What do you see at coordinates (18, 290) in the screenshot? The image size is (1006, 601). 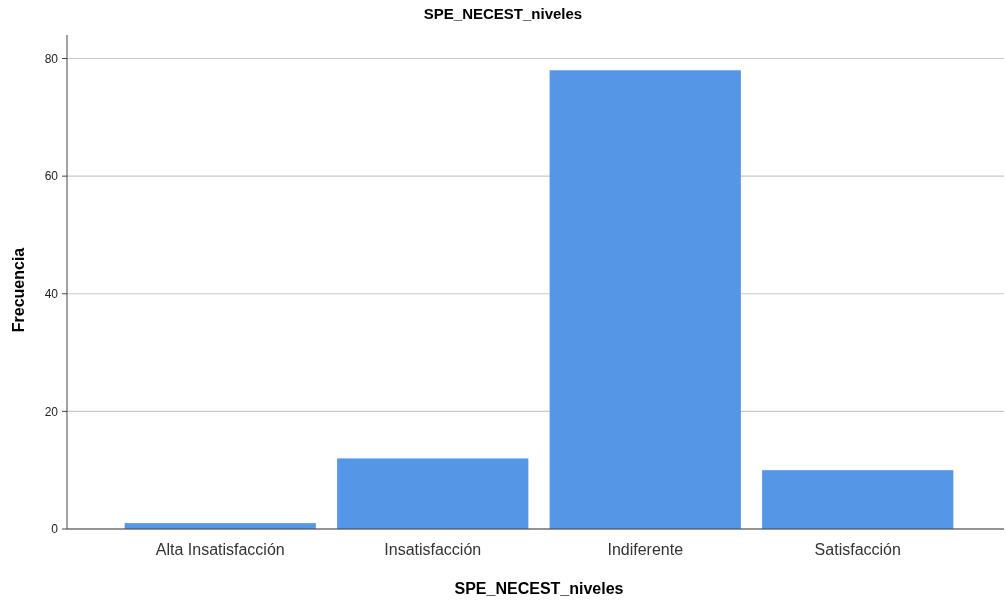 I see `y-axis-title: Frecuencia` at bounding box center [18, 290].